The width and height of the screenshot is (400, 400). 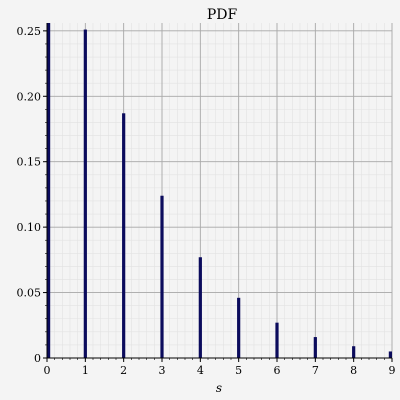 What do you see at coordinates (219, 388) in the screenshot?
I see `x-axis-label: s` at bounding box center [219, 388].